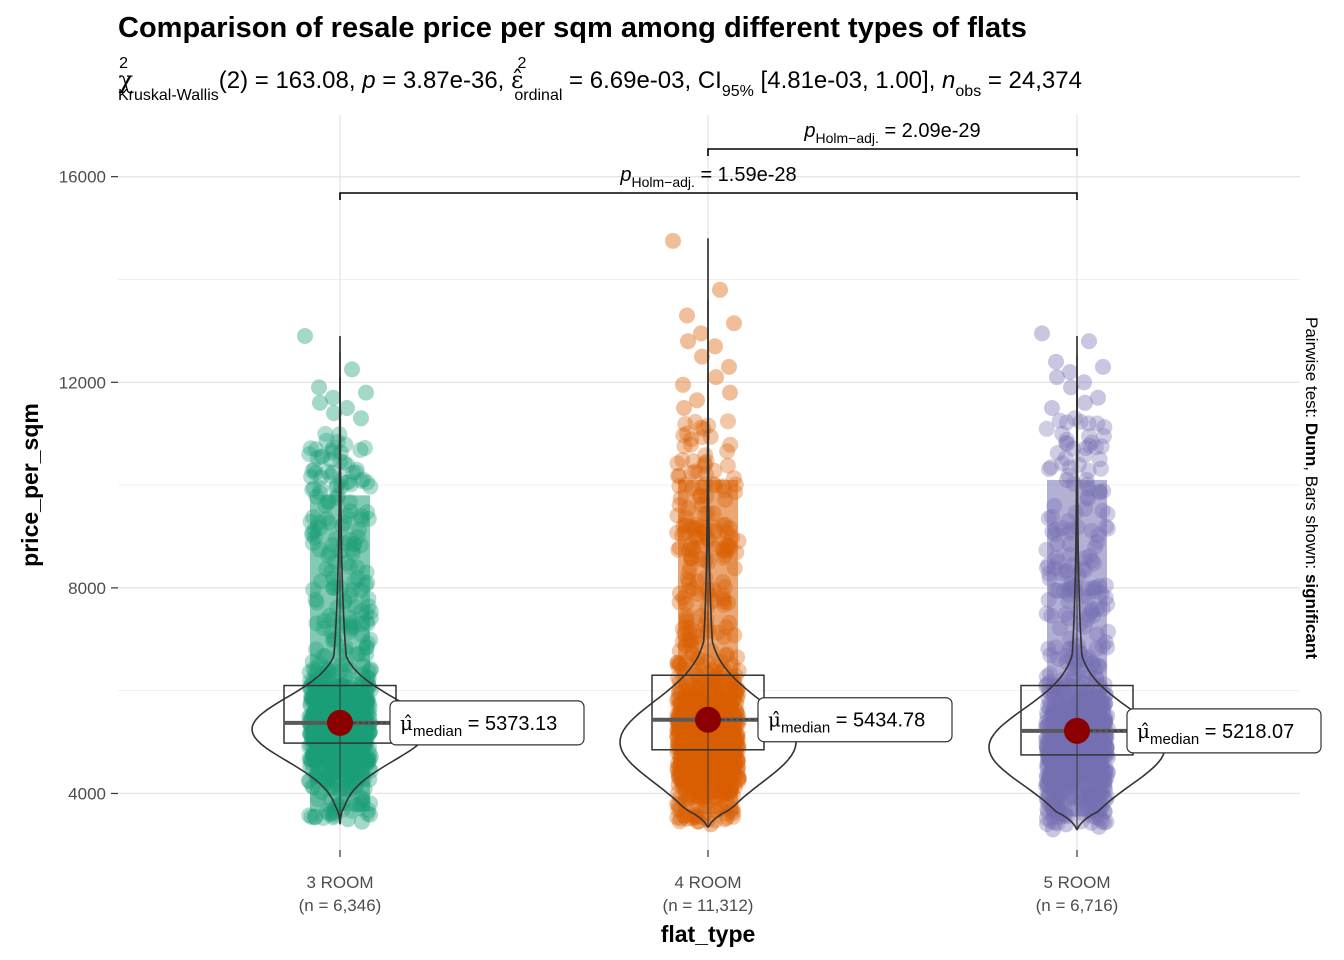  What do you see at coordinates (311, 80) in the screenshot?
I see `stat-value: 163.08` at bounding box center [311, 80].